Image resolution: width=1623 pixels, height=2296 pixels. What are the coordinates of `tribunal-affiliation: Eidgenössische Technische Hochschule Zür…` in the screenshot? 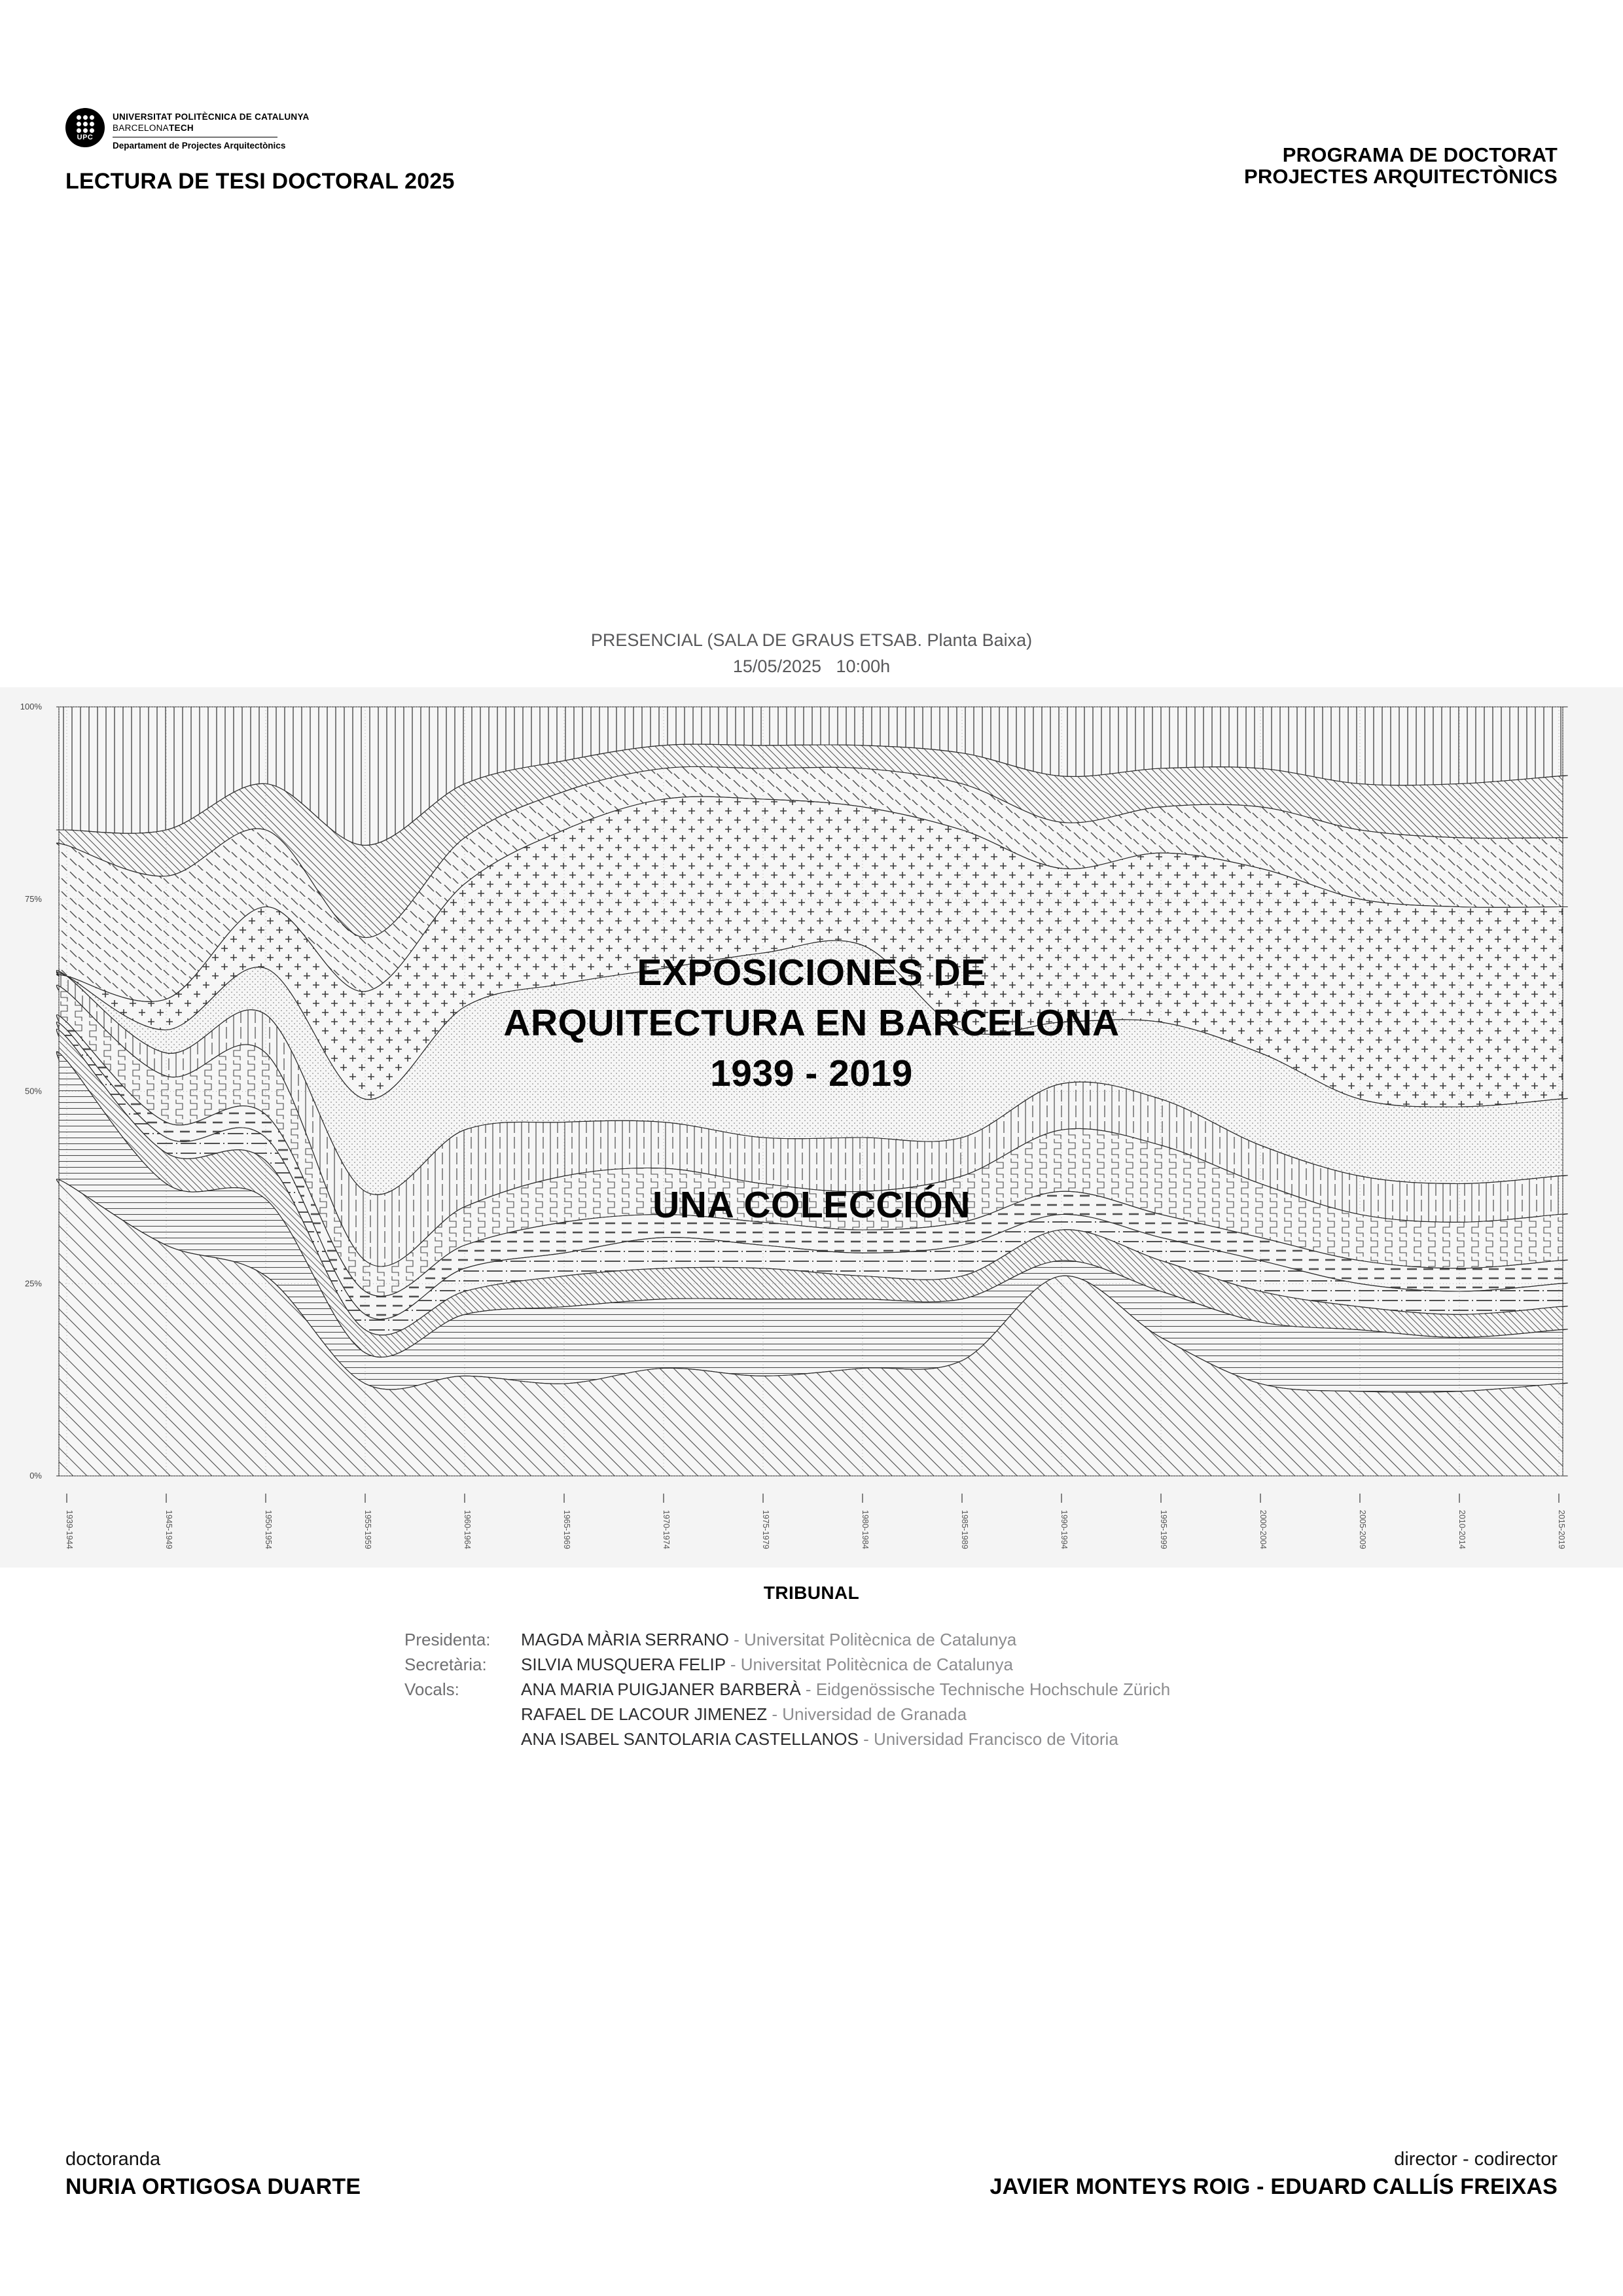 It's located at (993, 1689).